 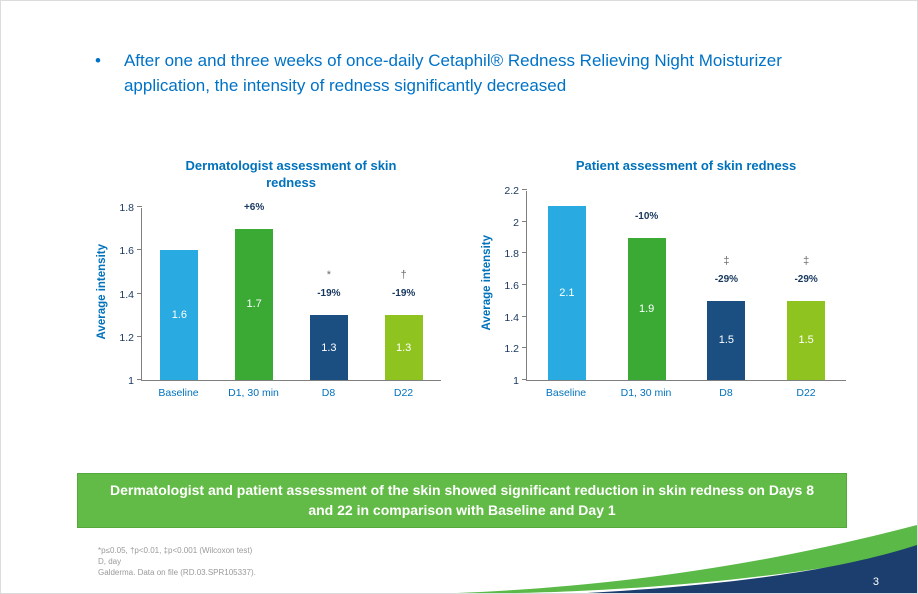 I want to click on swoosh-green-band, so click(x=687, y=559).